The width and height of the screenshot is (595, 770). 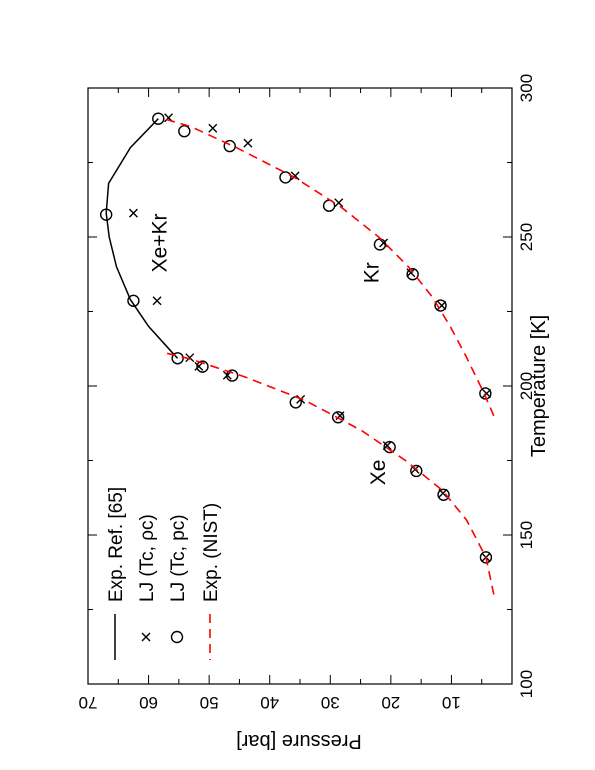 What do you see at coordinates (177, 637) in the screenshot?
I see `legend-sample-circle` at bounding box center [177, 637].